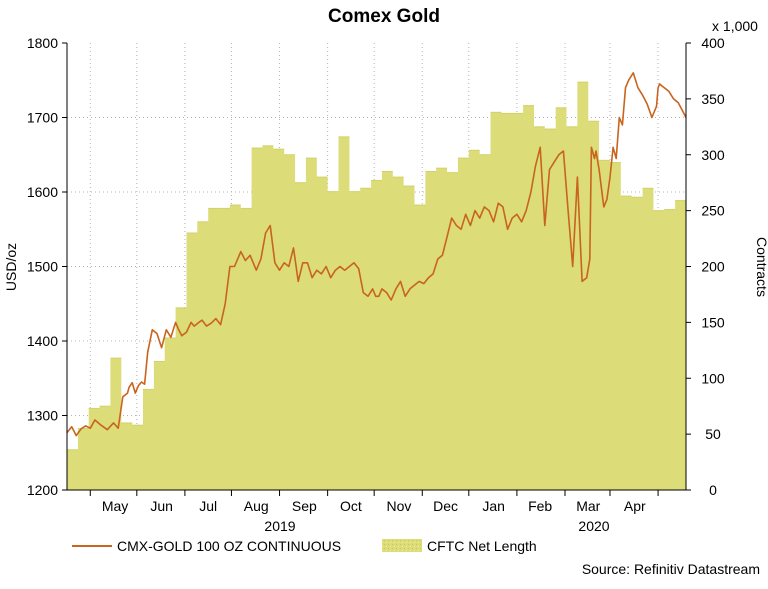  Describe the element at coordinates (713, 155) in the screenshot. I see `right-tick-label: 300` at that location.